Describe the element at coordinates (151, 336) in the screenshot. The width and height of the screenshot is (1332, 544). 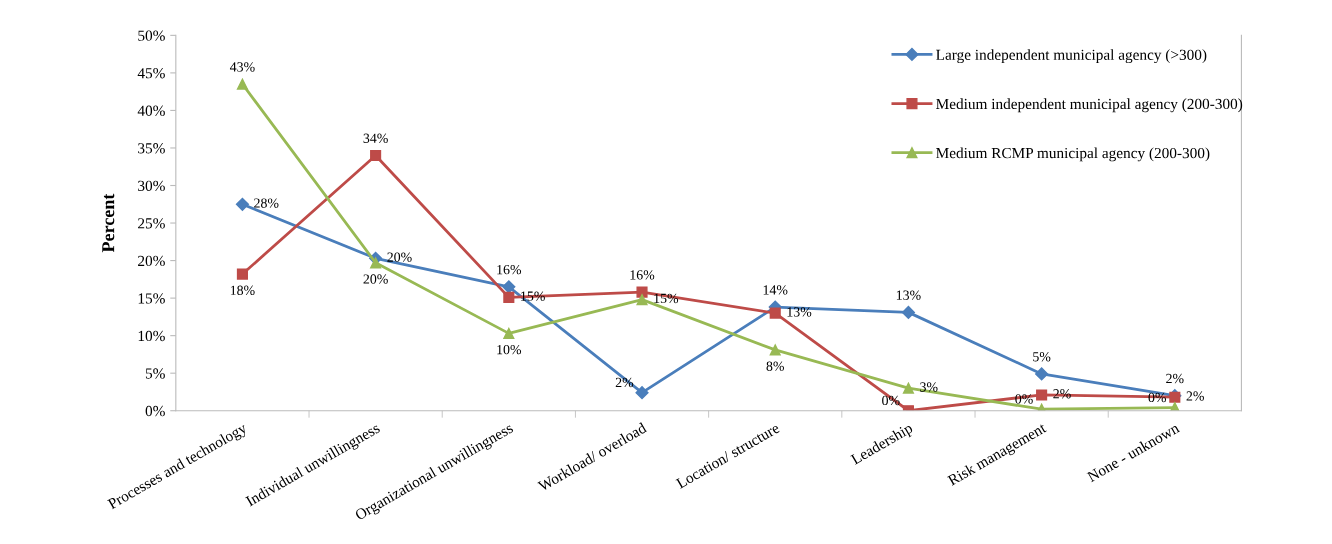
I see `y-tick-label: 10%` at that location.